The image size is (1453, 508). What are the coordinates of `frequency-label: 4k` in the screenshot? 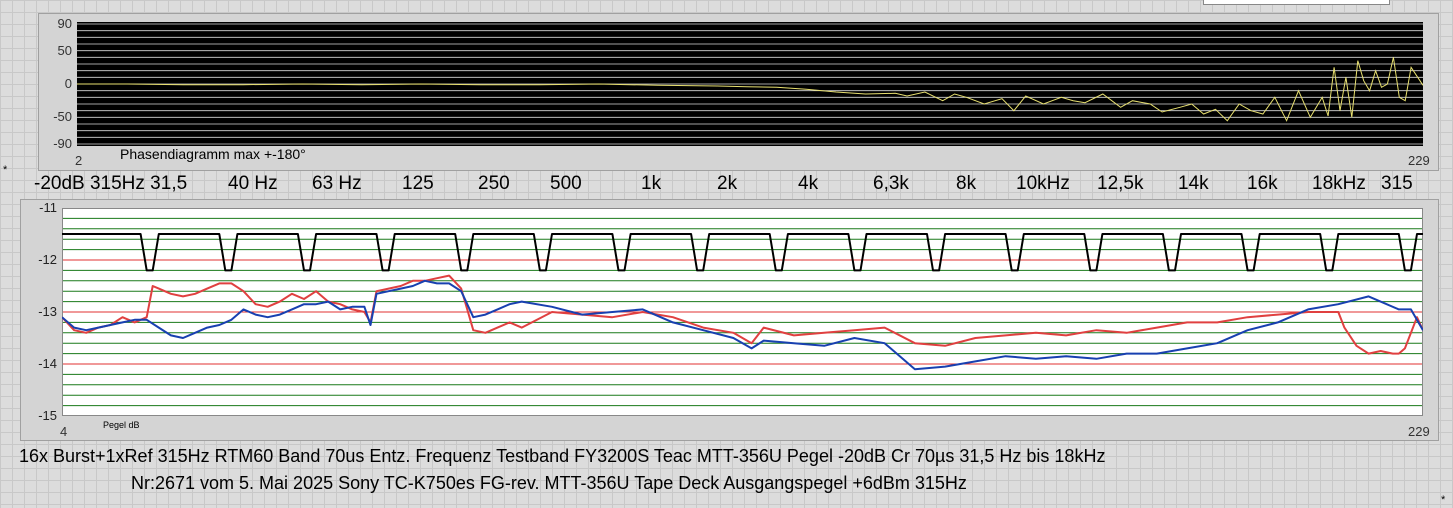 It's located at (808, 183).